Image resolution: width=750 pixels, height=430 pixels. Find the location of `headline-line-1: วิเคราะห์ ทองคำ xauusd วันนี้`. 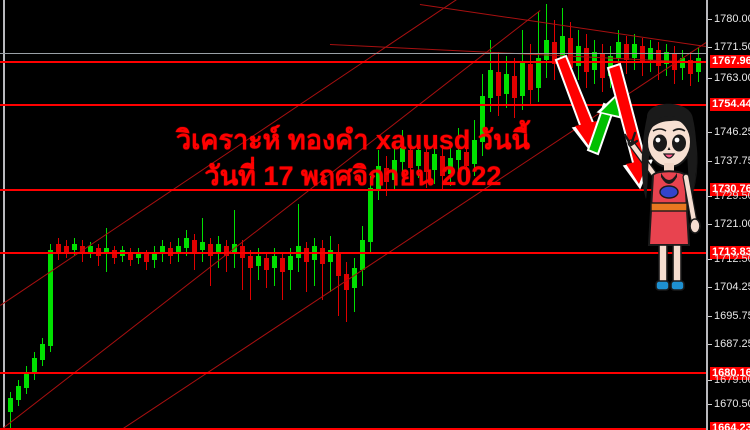

headline-line-1: วิเคราะห์ ทองคำ xauusd วันนี้ is located at coordinates (353, 140).